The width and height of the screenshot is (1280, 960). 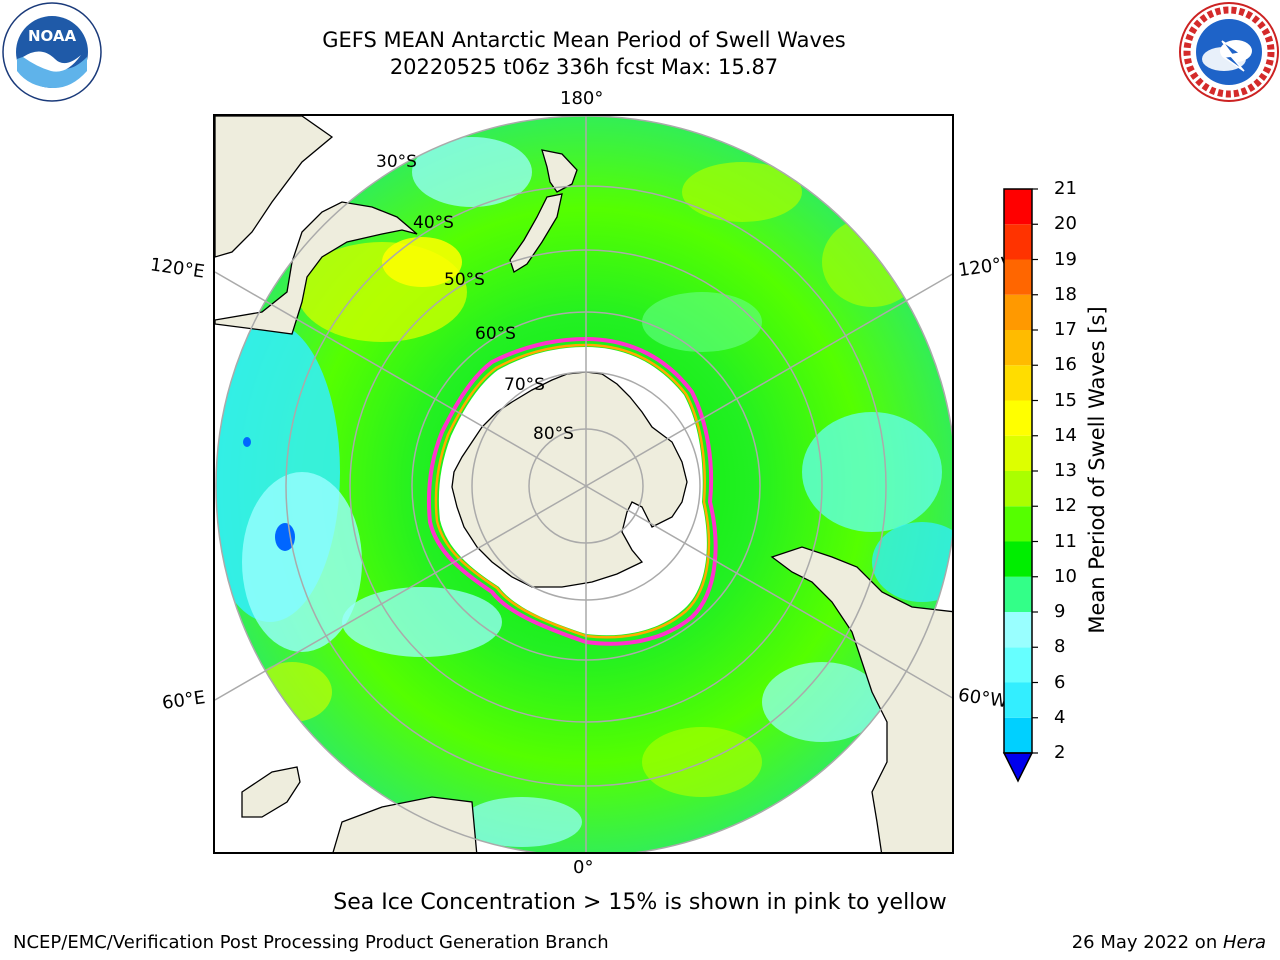 I want to click on lat-label-80s: 80°S, so click(x=553, y=434).